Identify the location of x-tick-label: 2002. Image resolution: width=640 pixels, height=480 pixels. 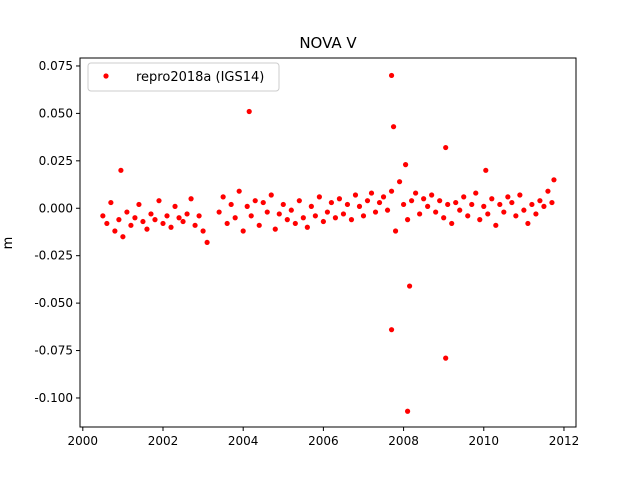
(163, 441).